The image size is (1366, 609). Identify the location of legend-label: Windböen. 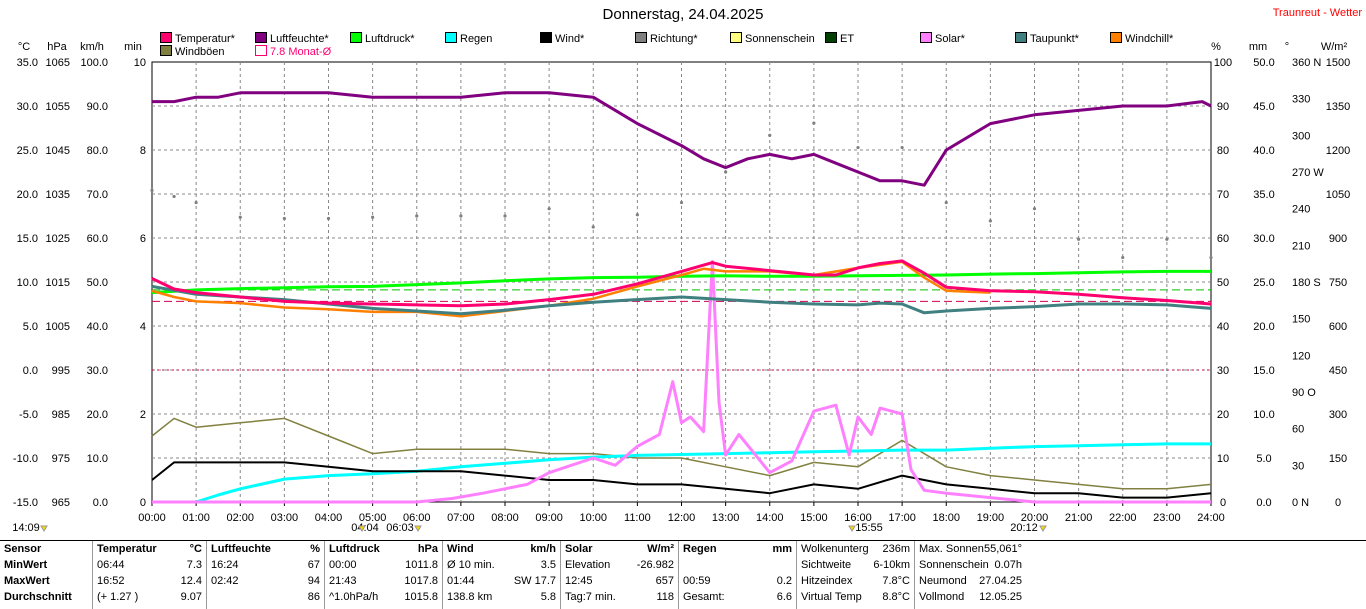
(200, 52).